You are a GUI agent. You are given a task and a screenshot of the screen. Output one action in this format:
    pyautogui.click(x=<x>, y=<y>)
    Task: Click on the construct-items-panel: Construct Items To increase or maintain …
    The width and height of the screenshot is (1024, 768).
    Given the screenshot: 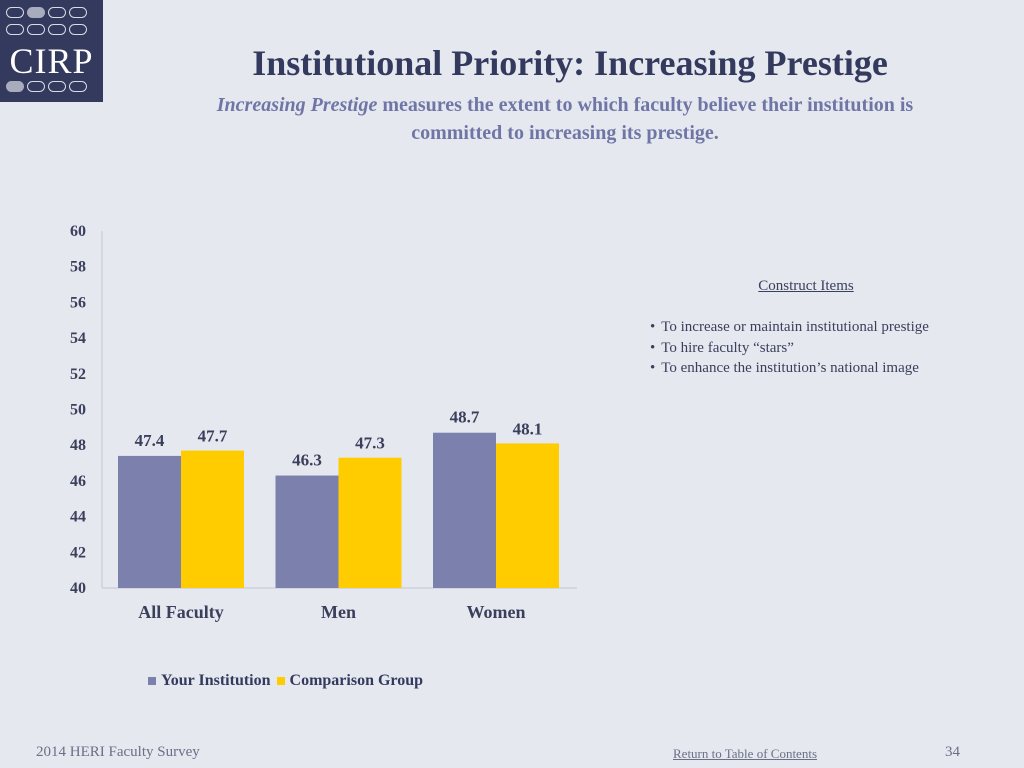 What is the action you would take?
    pyautogui.click(x=810, y=328)
    